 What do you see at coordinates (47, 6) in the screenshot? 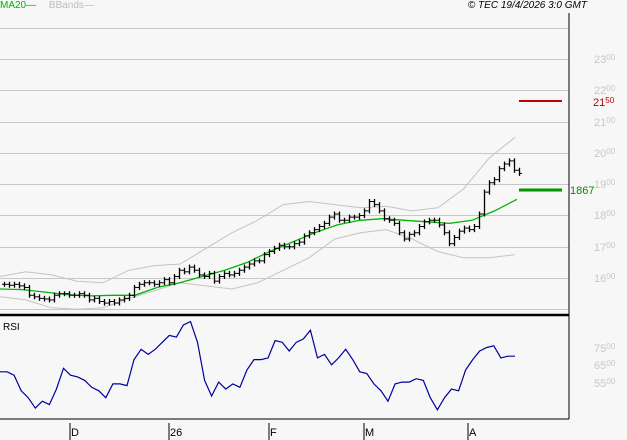
I see `chart-legend: MA20— BBands—` at bounding box center [47, 6].